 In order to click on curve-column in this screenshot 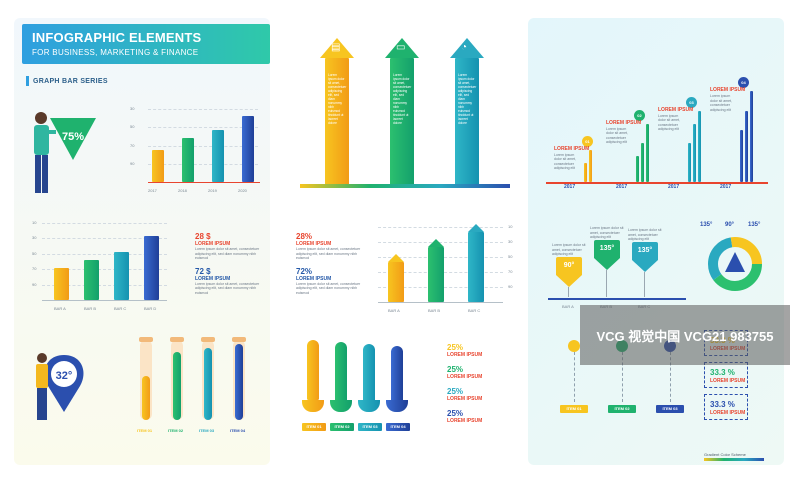, I will do `click(313, 370)`.